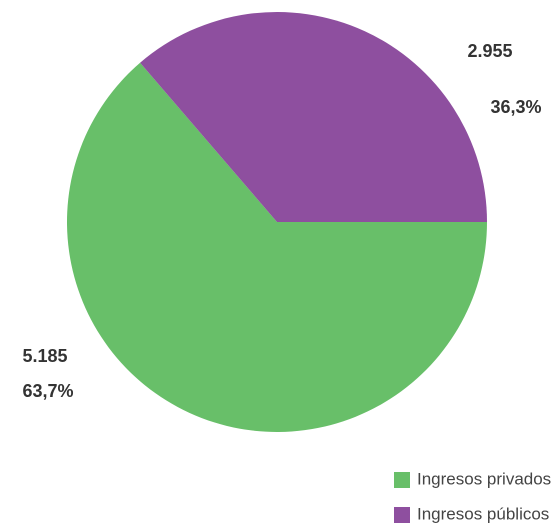  Describe the element at coordinates (44, 356) in the screenshot. I see `value-label: 5.185` at that location.